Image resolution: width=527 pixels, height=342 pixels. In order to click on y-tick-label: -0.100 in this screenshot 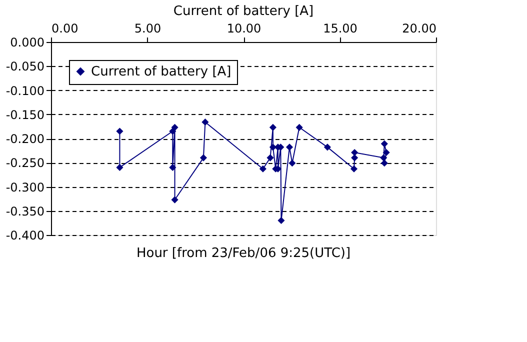, I will do `click(25, 91)`.